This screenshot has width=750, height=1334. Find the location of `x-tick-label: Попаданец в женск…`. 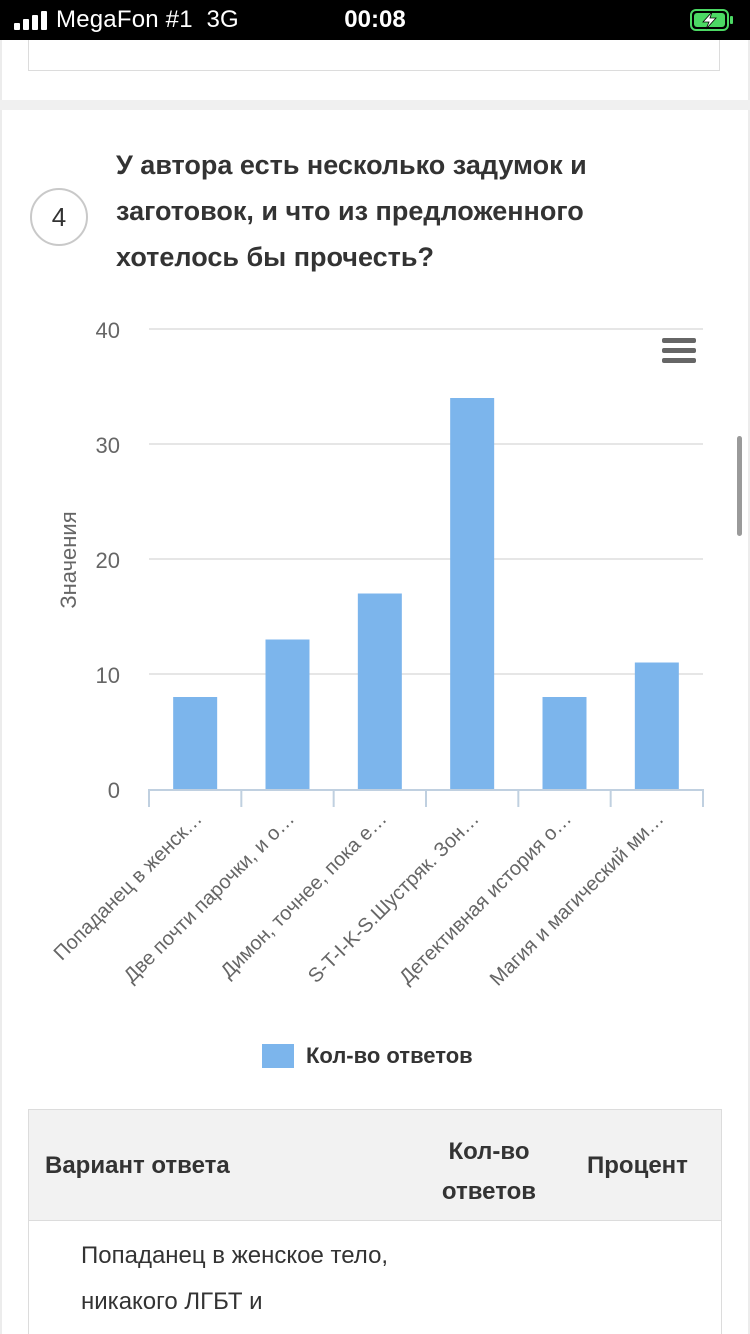

x-tick-label: Попаданец в женск… is located at coordinates (128, 886).